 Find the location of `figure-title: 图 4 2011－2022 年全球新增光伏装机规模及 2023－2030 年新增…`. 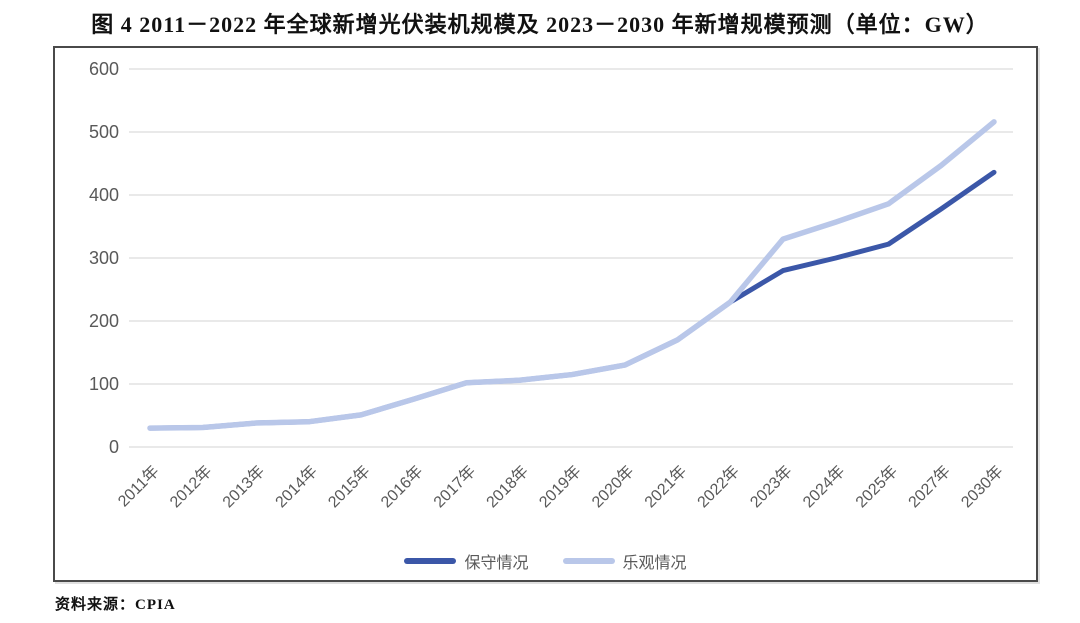

figure-title: 图 4 2011－2022 年全球新增光伏装机规模及 2023－2030 年新增… is located at coordinates (540, 24).